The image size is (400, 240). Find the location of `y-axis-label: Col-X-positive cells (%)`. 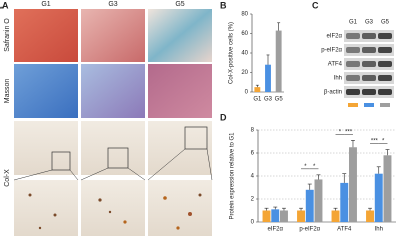

y-axis-label: Col-X-positive cells (%) is located at coordinates (232, 53).